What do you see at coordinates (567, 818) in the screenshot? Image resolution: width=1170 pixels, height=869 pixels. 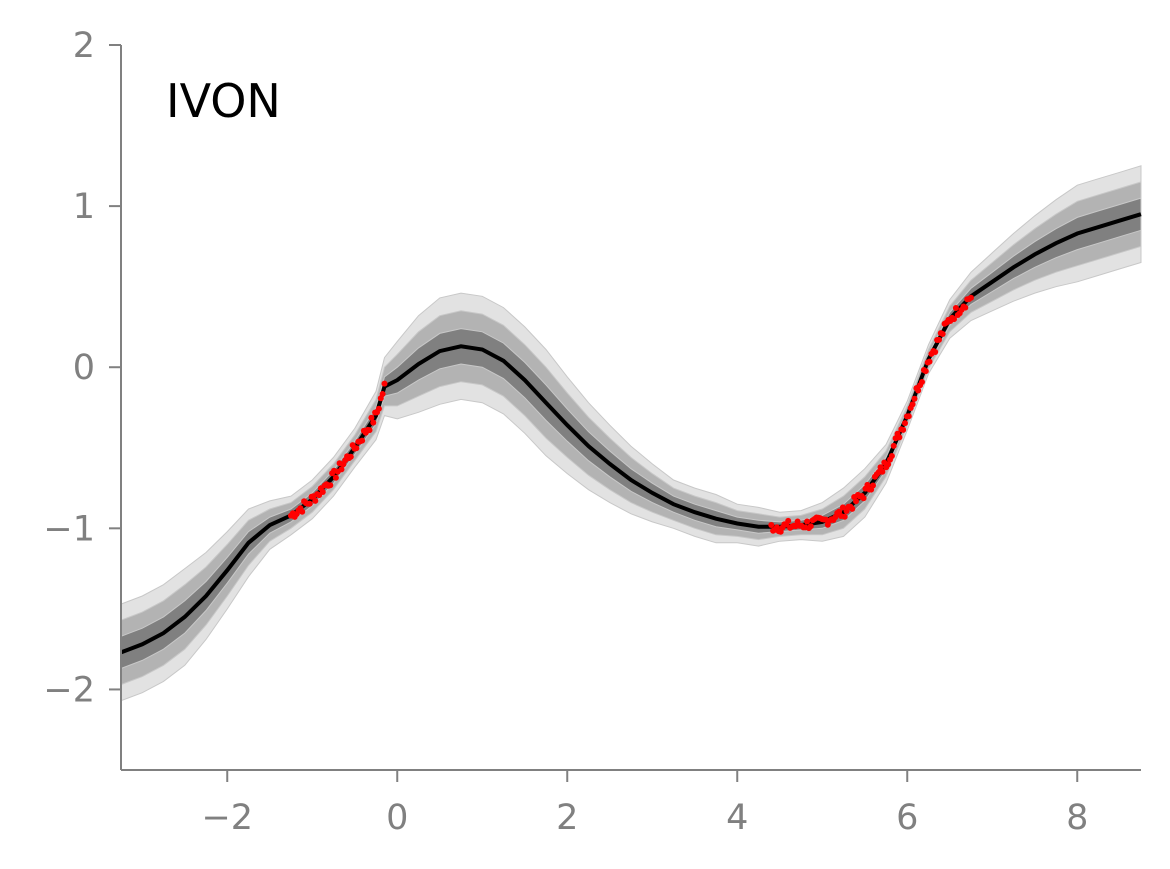 I see `x-tick-label: 2` at bounding box center [567, 818].